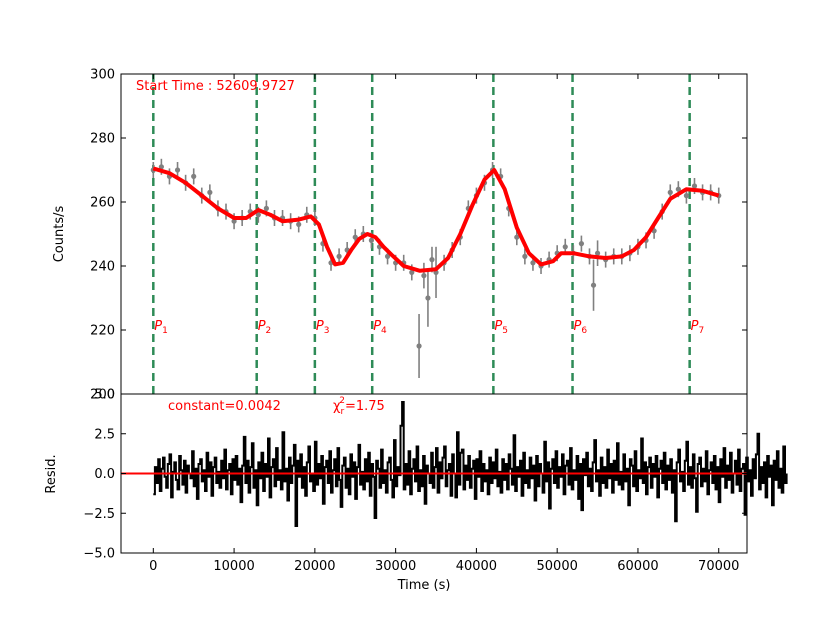  I want to click on period-marker-index: 1, so click(165, 331).